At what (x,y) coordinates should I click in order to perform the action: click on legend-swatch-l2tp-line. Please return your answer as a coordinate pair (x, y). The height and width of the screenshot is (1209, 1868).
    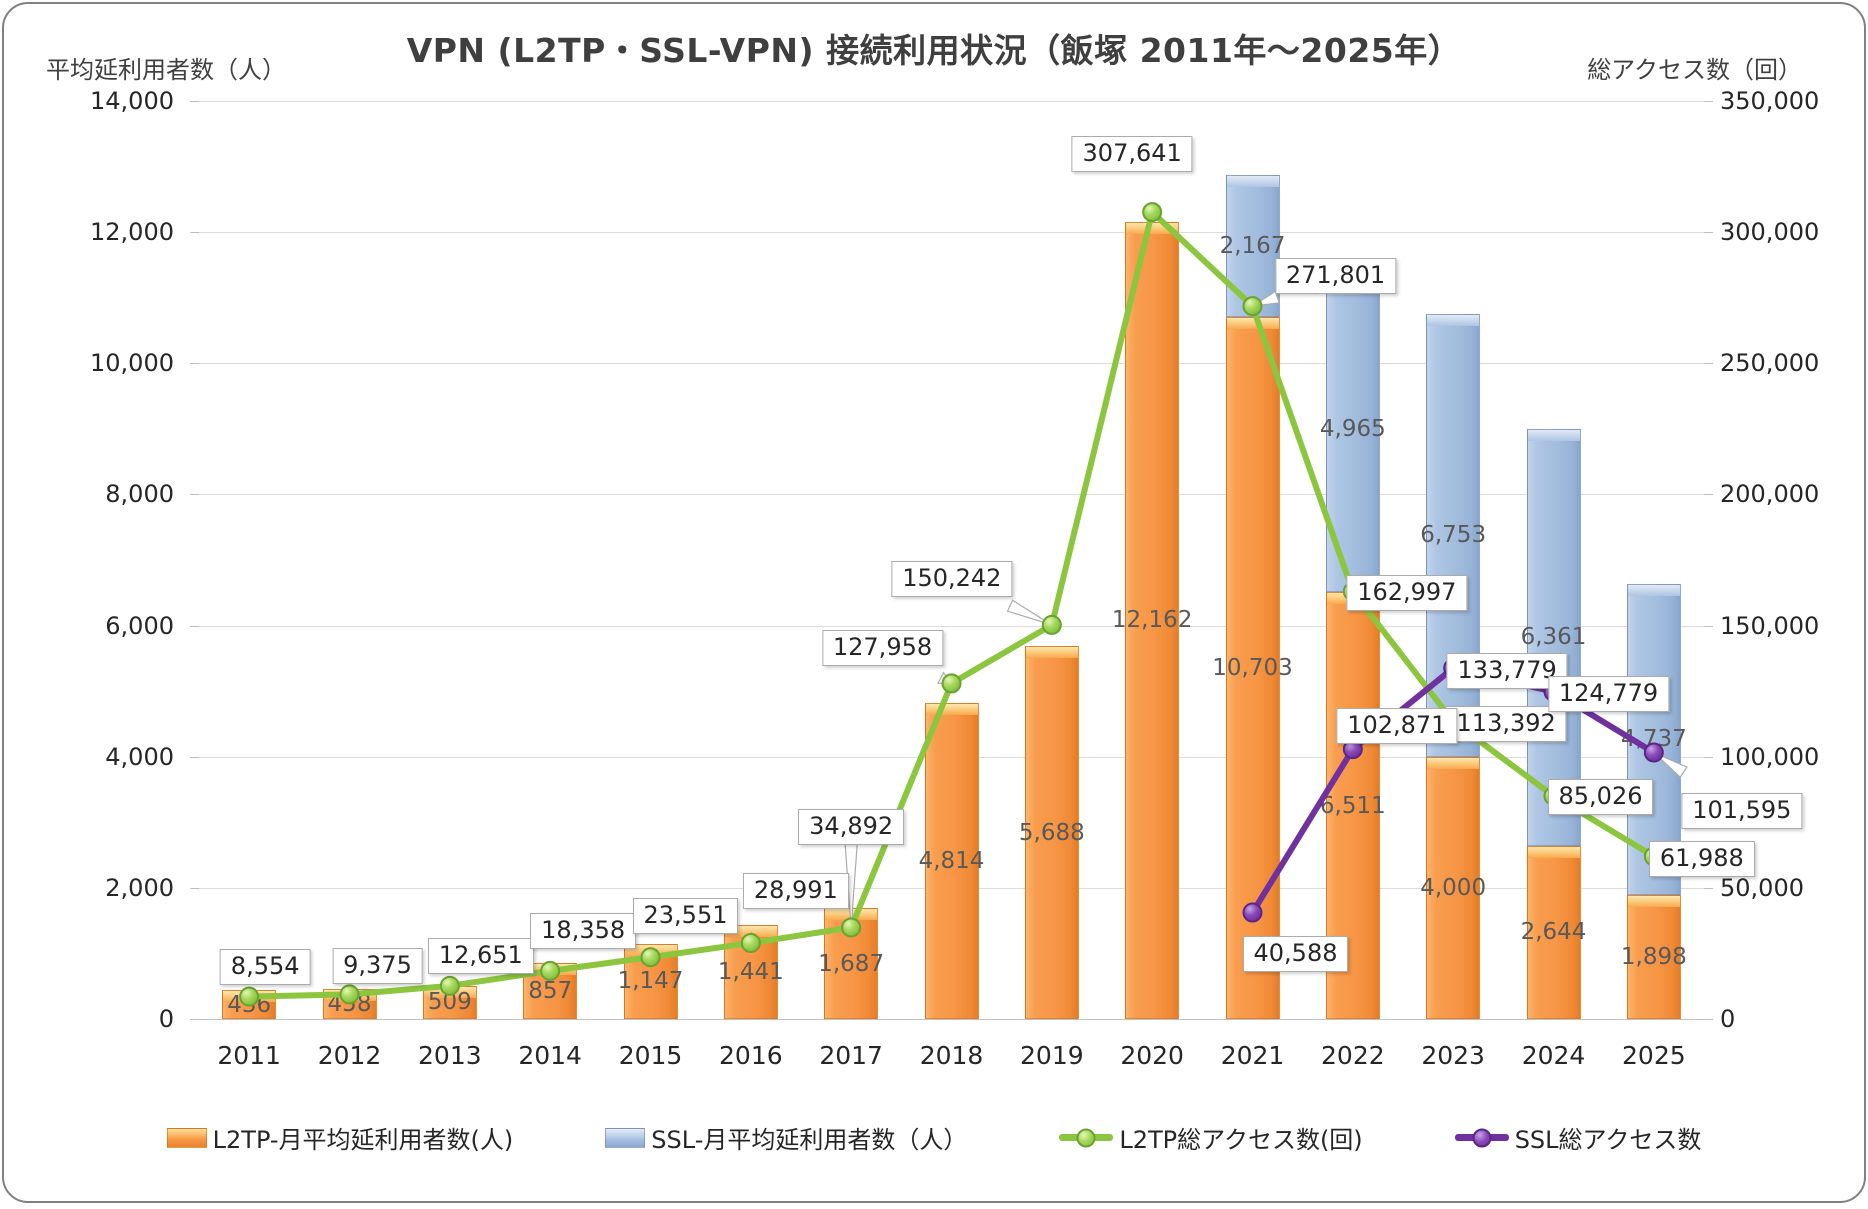
    Looking at the image, I should click on (1086, 1137).